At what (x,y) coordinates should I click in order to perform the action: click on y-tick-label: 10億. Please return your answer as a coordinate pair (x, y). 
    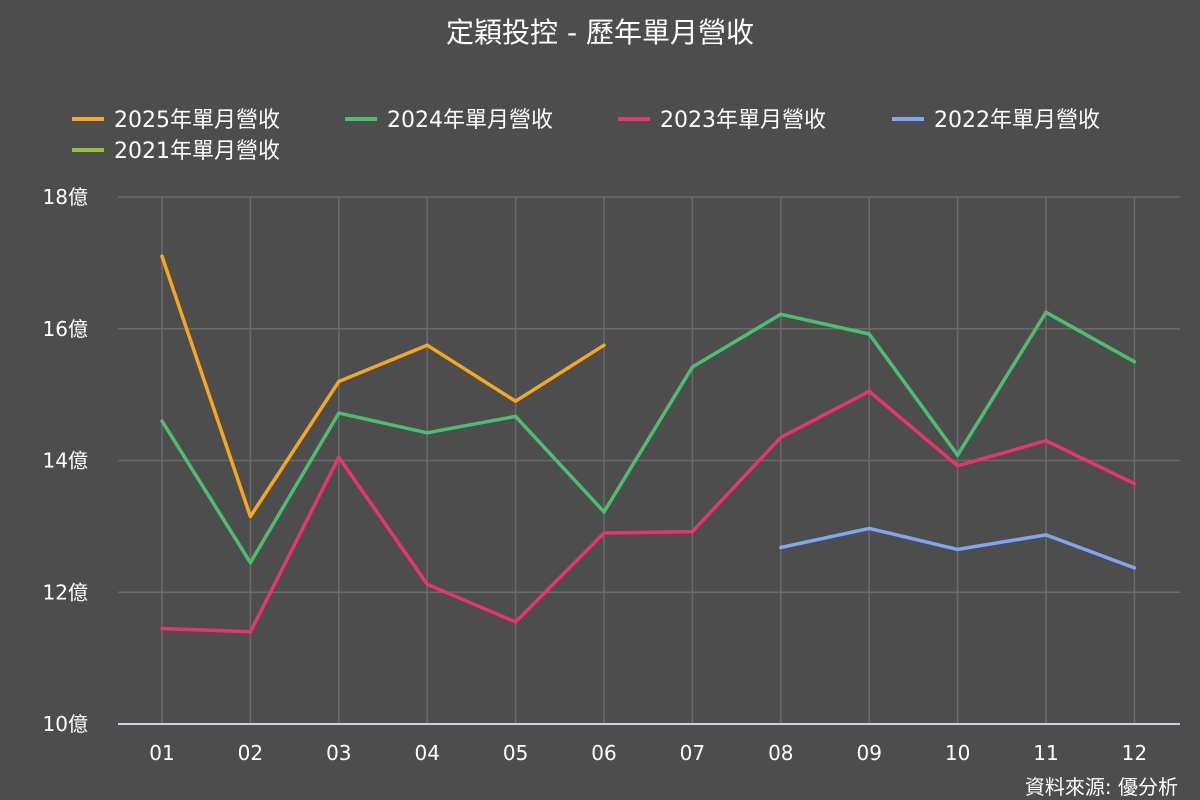
    Looking at the image, I should click on (65, 724).